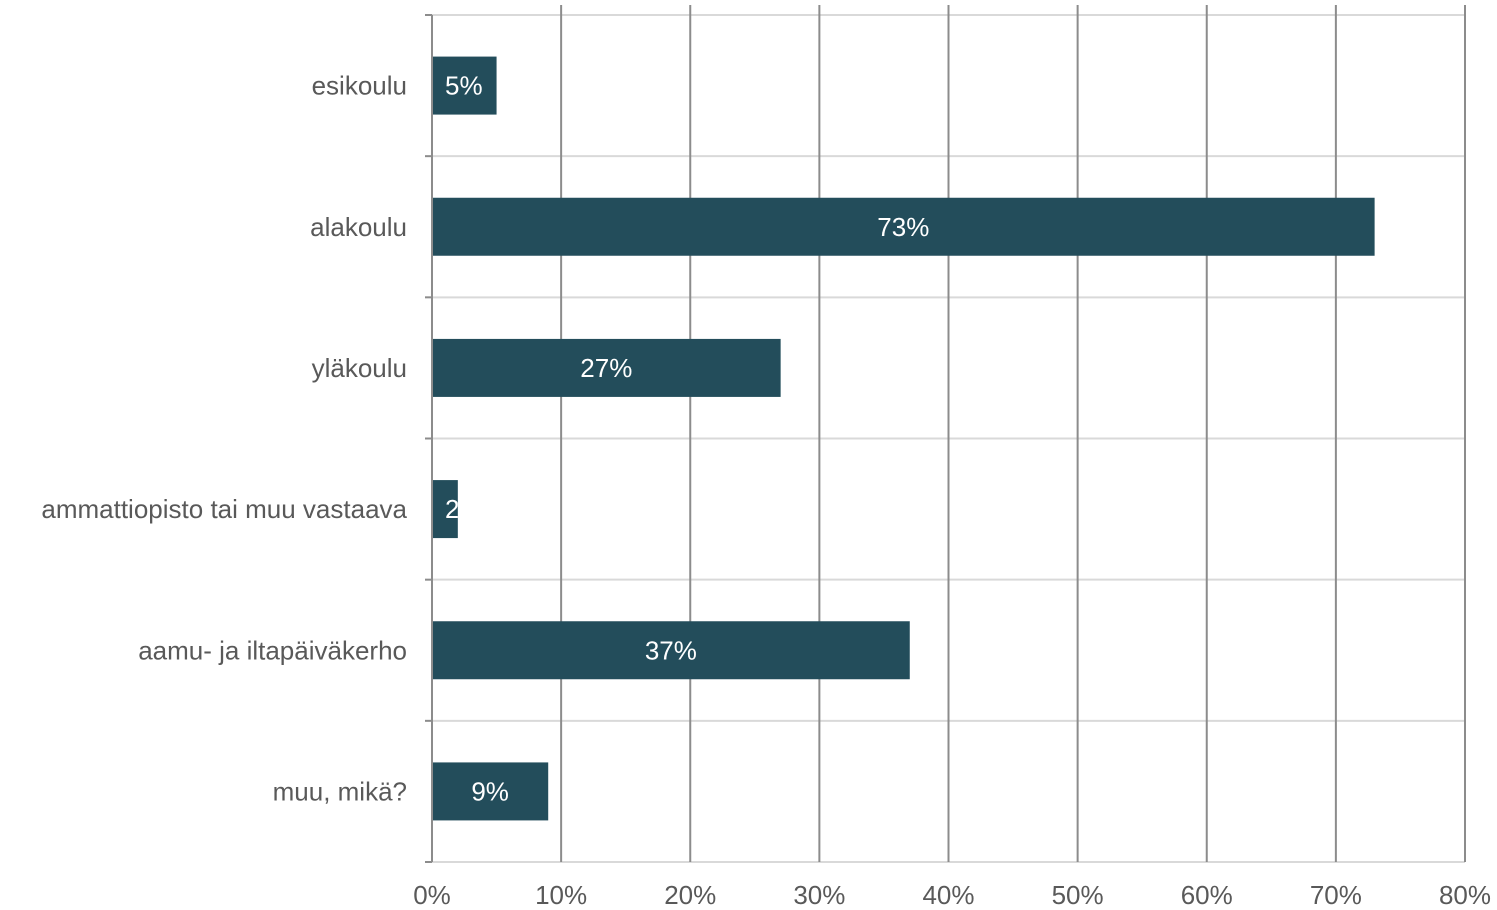 This screenshot has width=1497, height=910. Describe the element at coordinates (1078, 895) in the screenshot. I see `x-tick-label: 50%` at that location.